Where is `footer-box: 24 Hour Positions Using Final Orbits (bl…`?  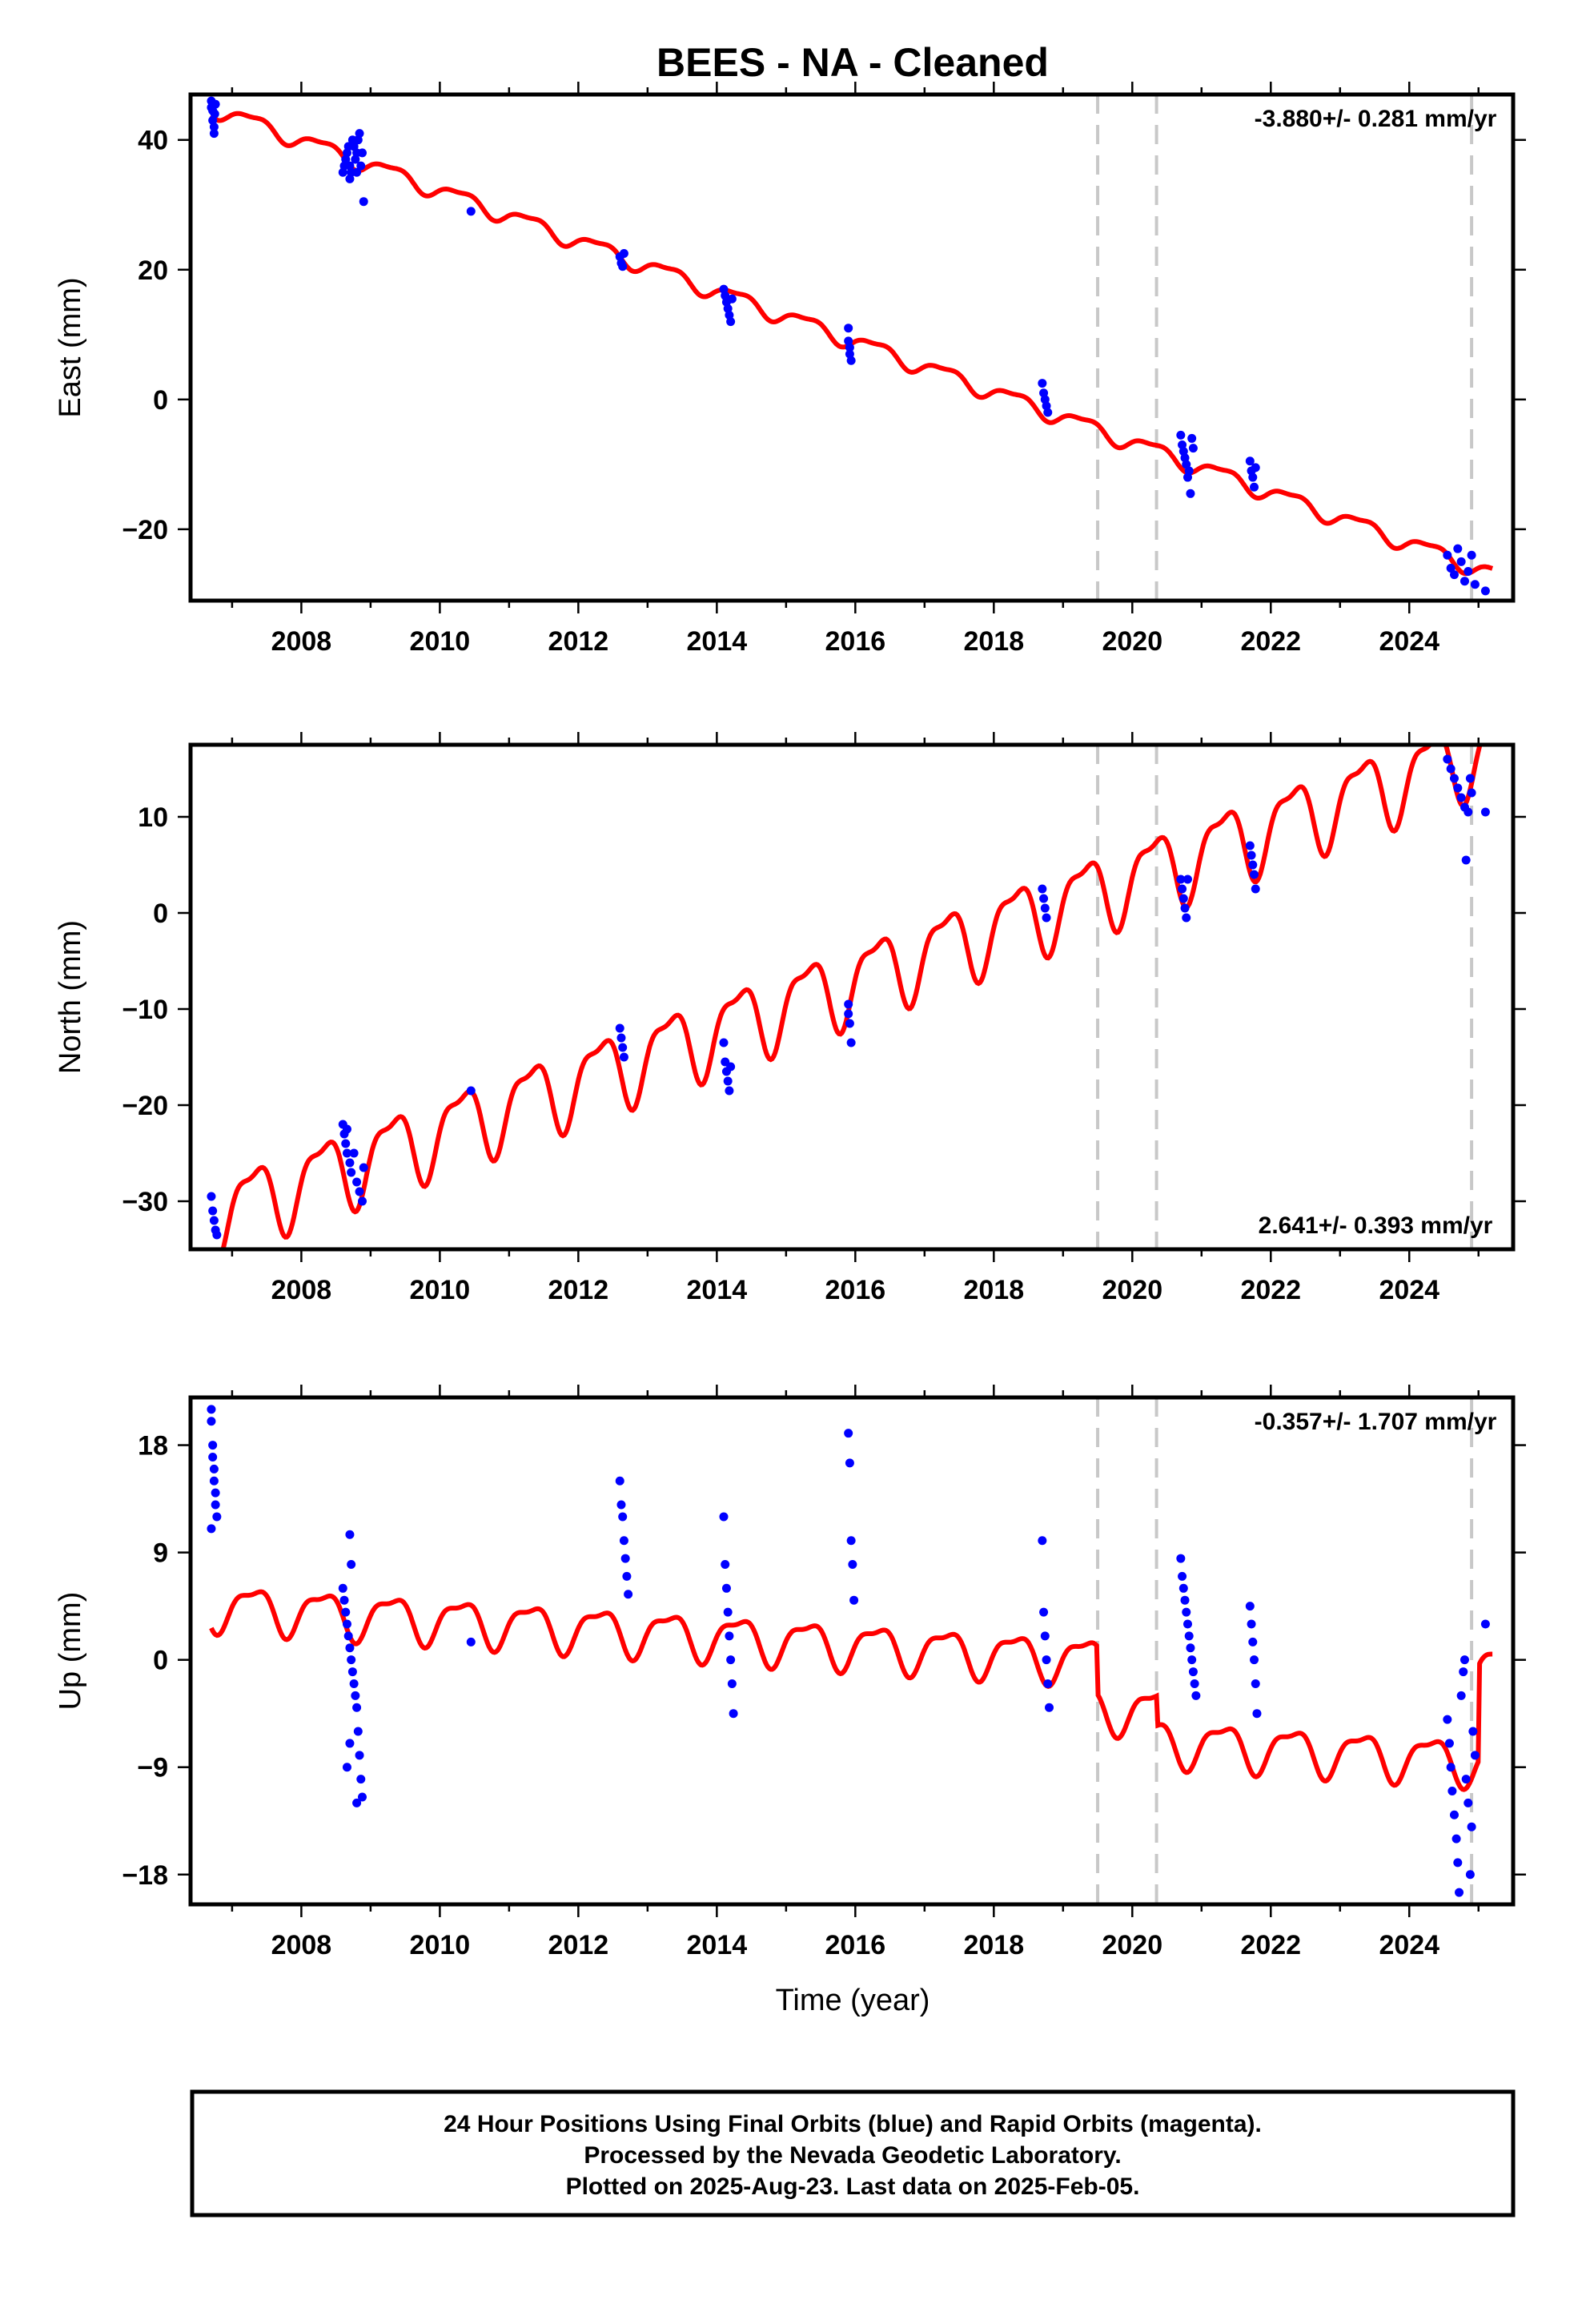 footer-box: 24 Hour Positions Using Final Orbits (bl… is located at coordinates (853, 2153).